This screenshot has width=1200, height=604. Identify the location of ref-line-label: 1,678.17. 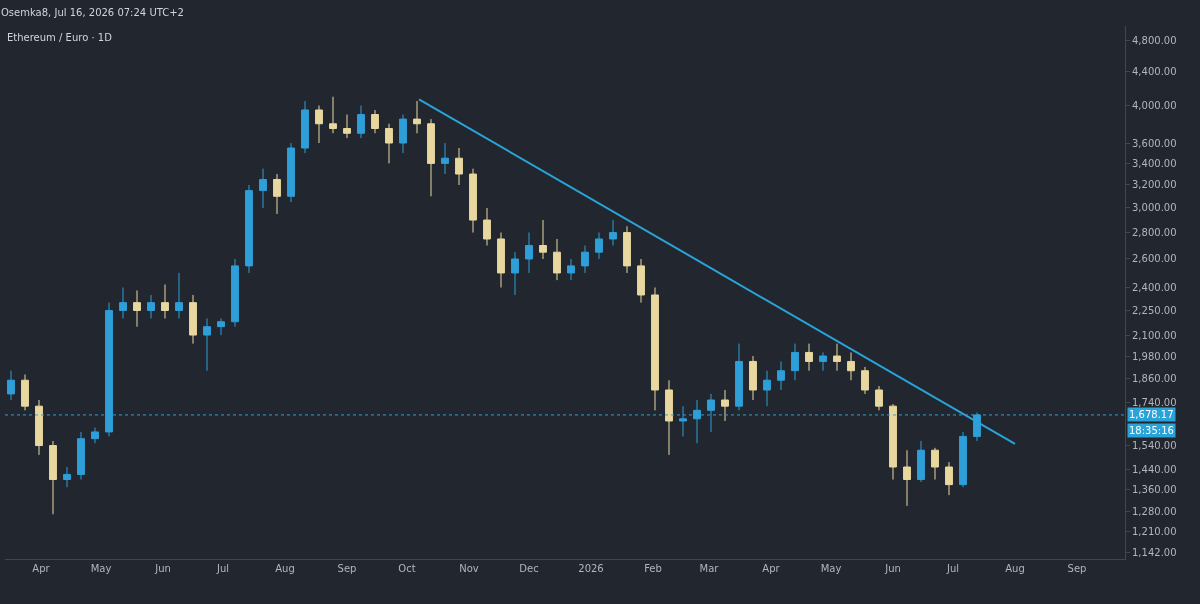
(1151, 414).